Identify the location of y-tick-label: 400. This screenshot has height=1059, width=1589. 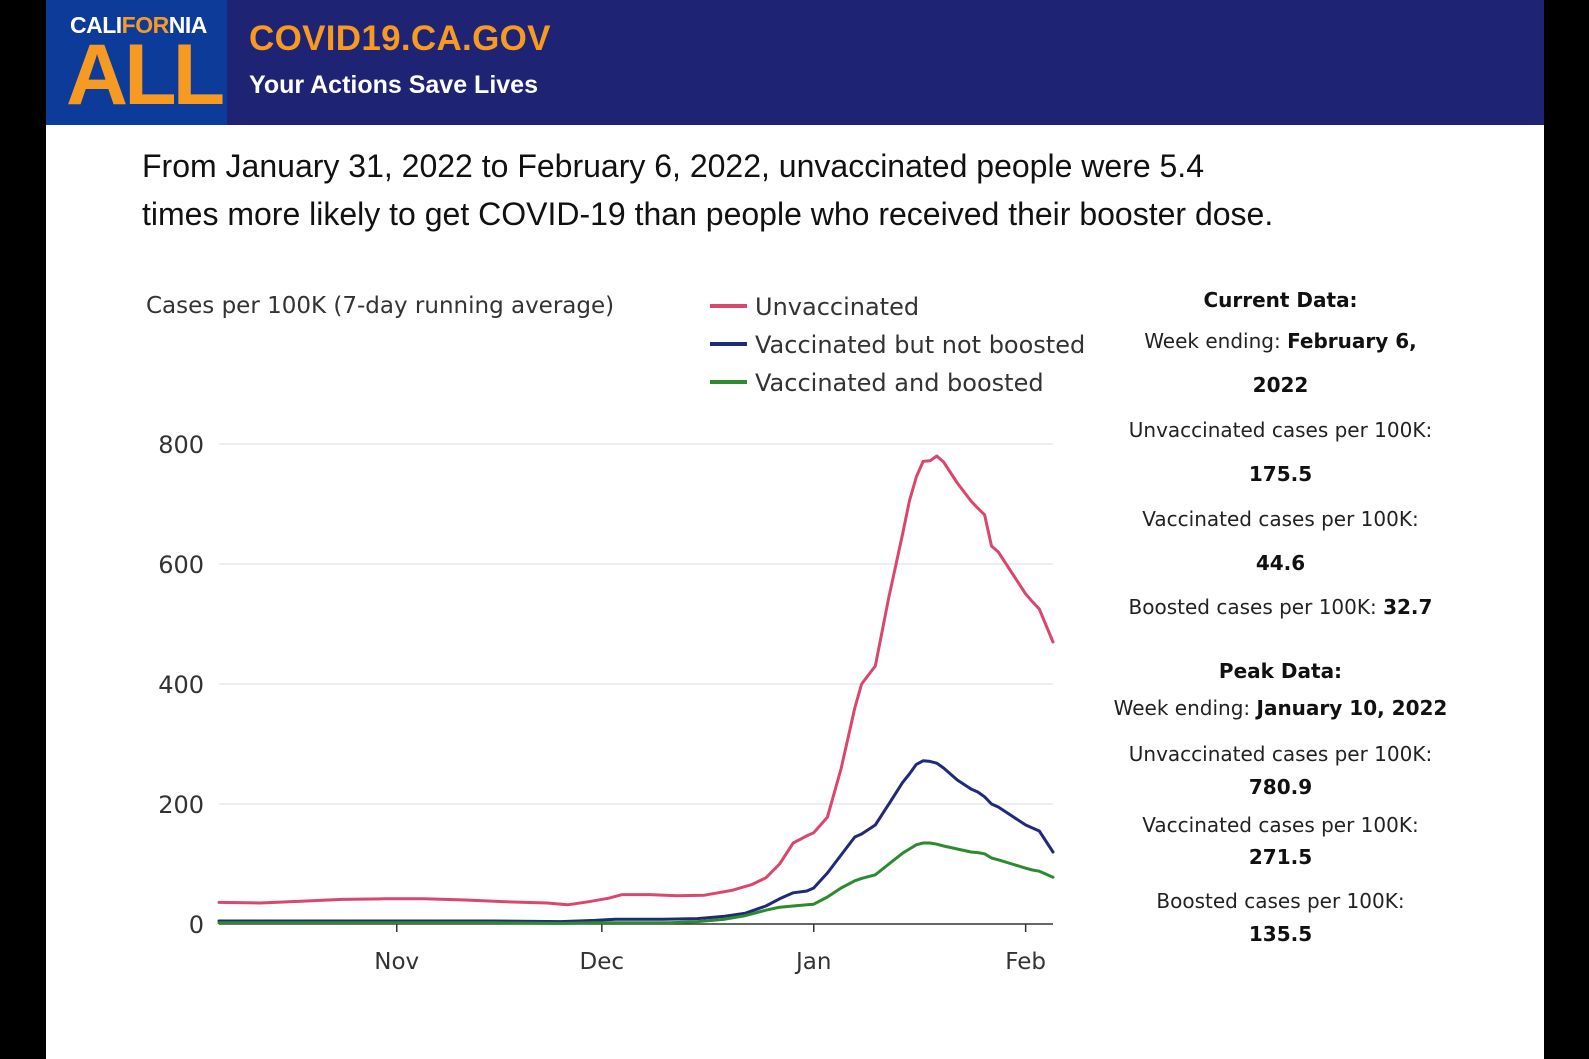
(181, 685).